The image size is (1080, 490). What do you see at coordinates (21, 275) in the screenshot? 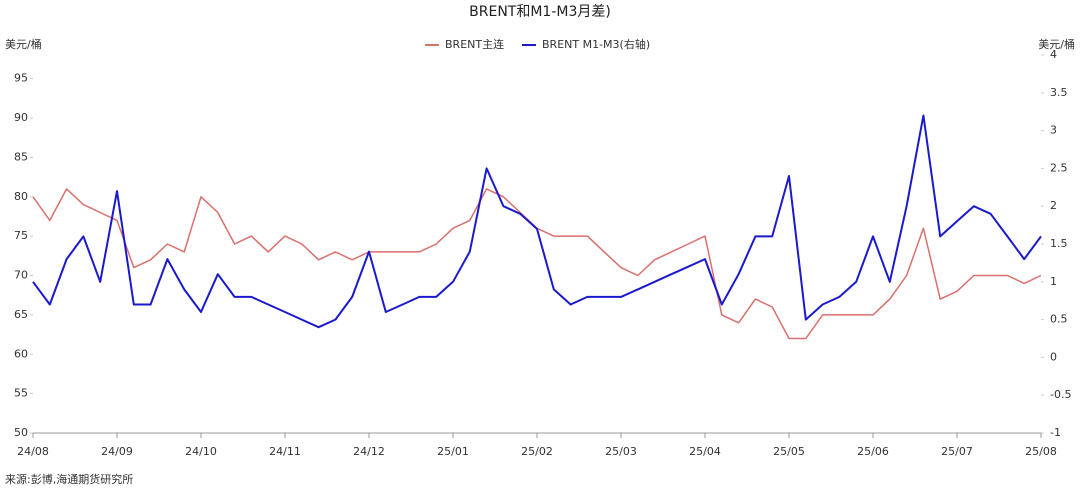
I see `y-tick-label: 70` at bounding box center [21, 275].